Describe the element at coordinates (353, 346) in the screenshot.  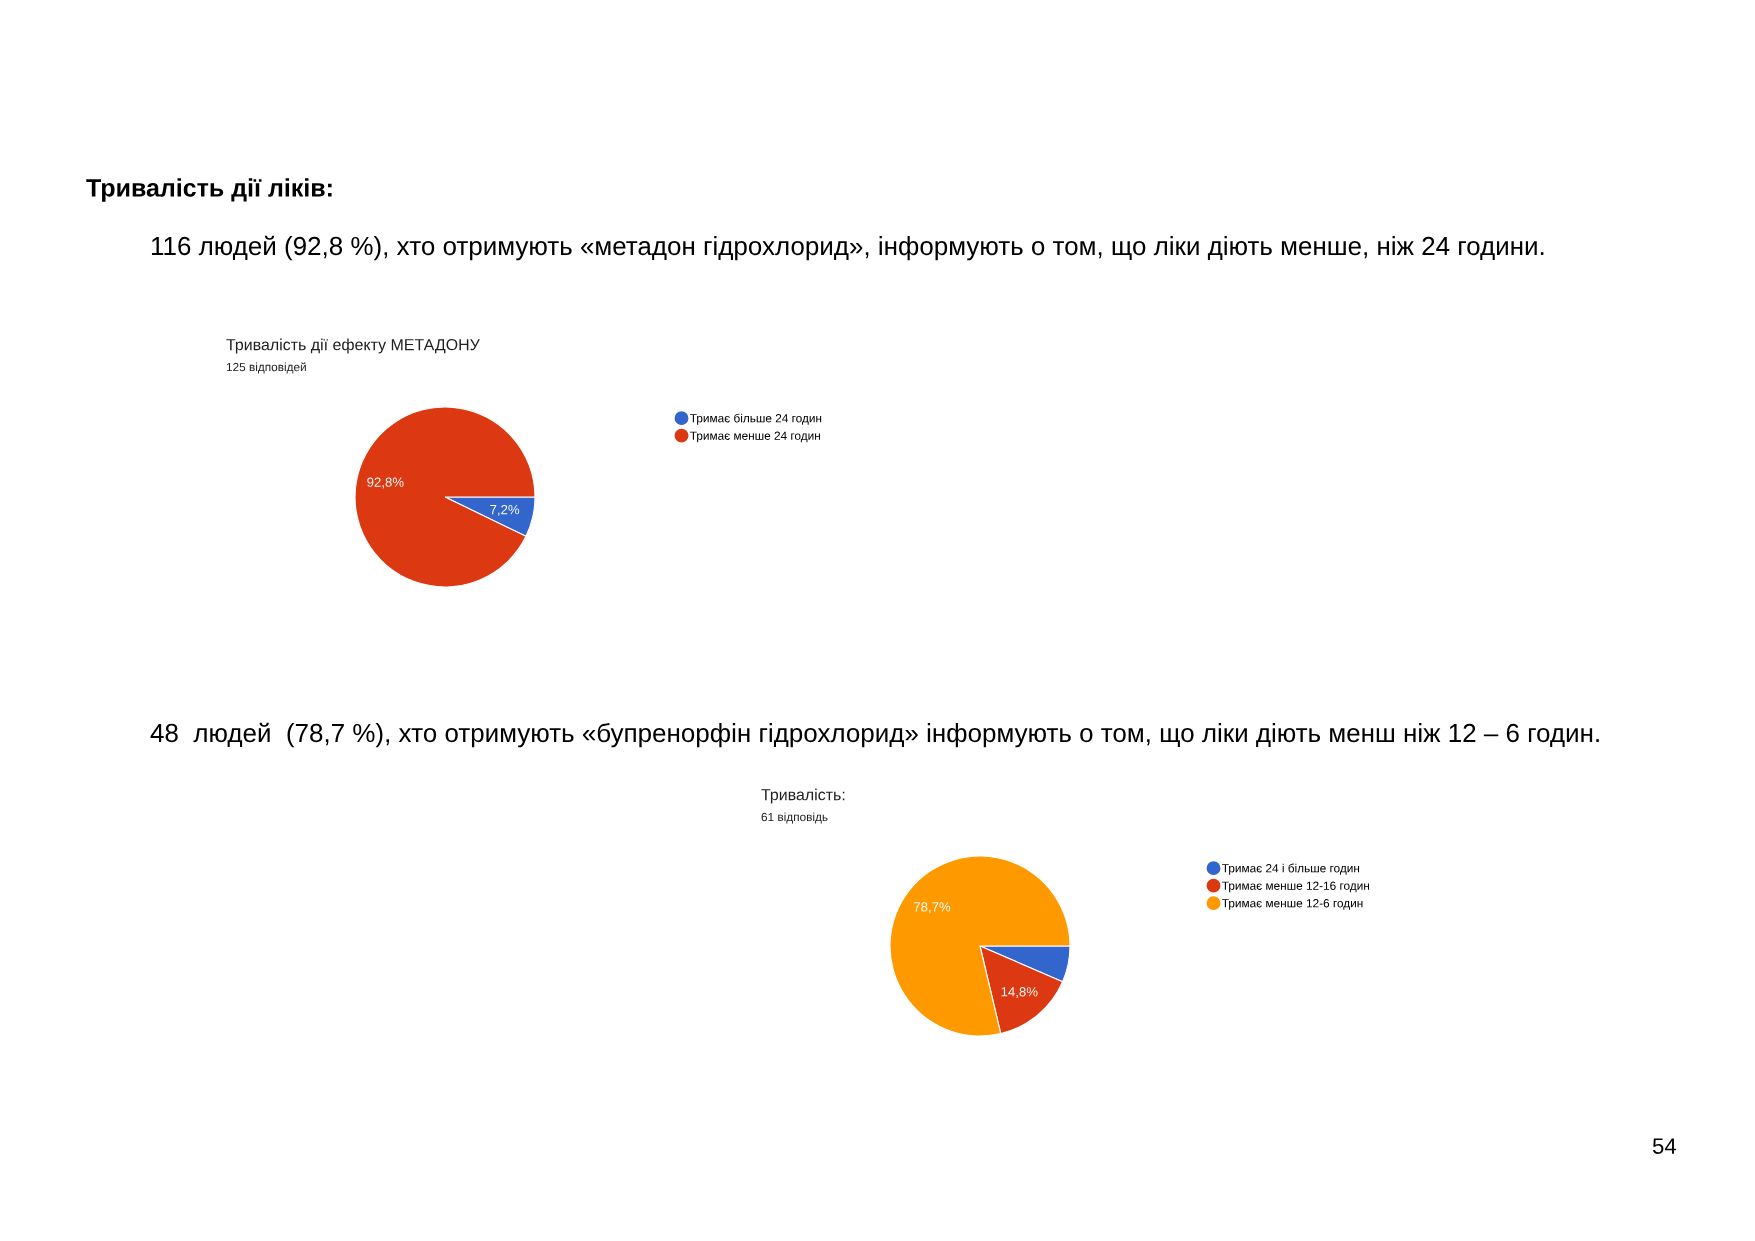
I see `chart-title: Тривалість дії ефекту МЕТАДОНУ` at that location.